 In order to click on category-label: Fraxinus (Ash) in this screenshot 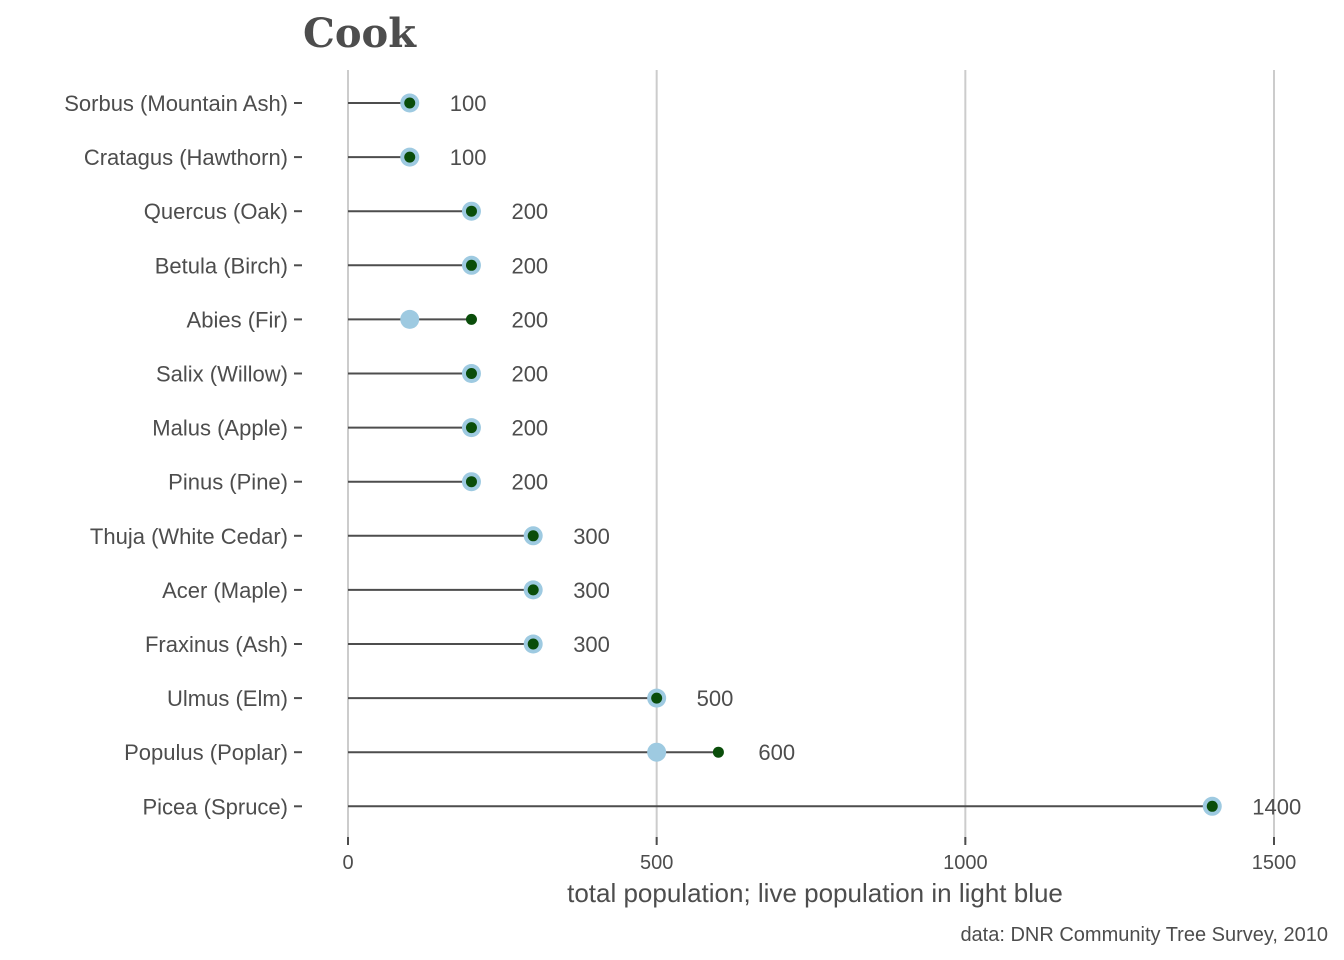, I will do `click(216, 644)`.